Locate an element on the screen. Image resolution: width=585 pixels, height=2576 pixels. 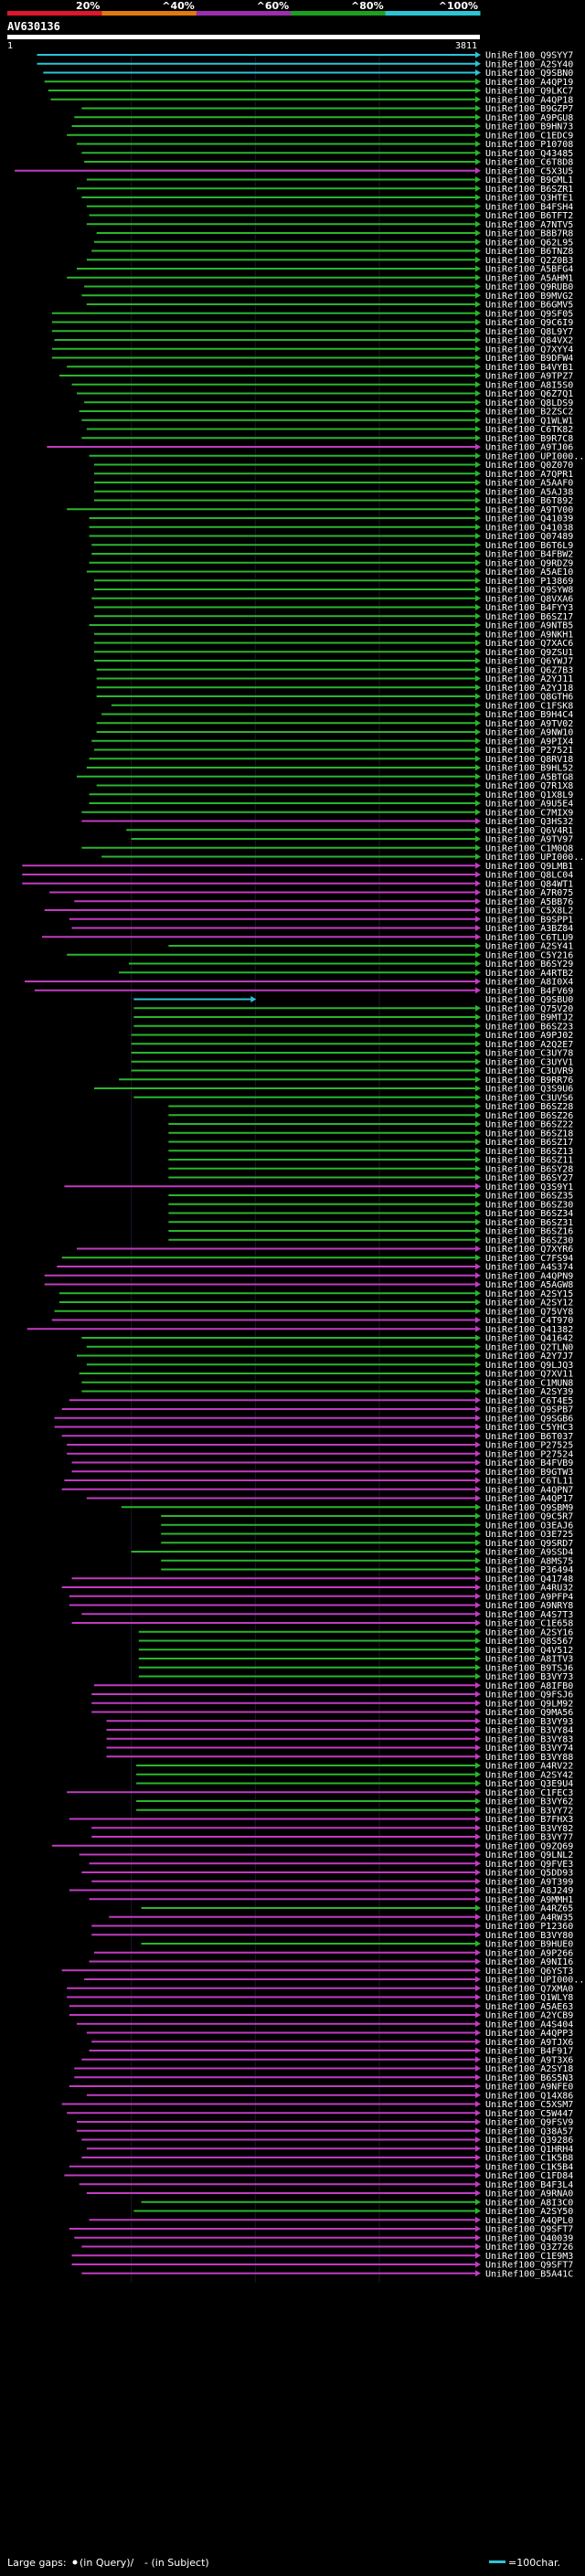
hit-label: UniRef100_B6T037 is located at coordinates (529, 1437).